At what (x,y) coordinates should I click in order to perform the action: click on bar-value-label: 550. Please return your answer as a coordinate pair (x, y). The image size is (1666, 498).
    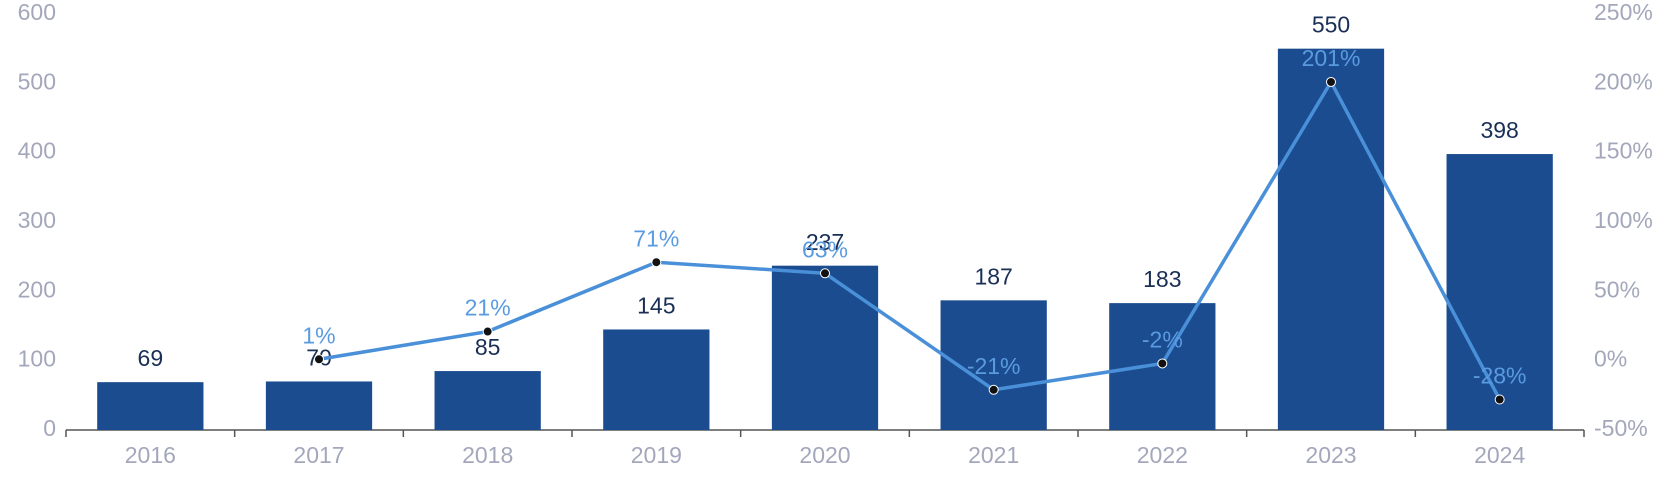
    Looking at the image, I should click on (1331, 25).